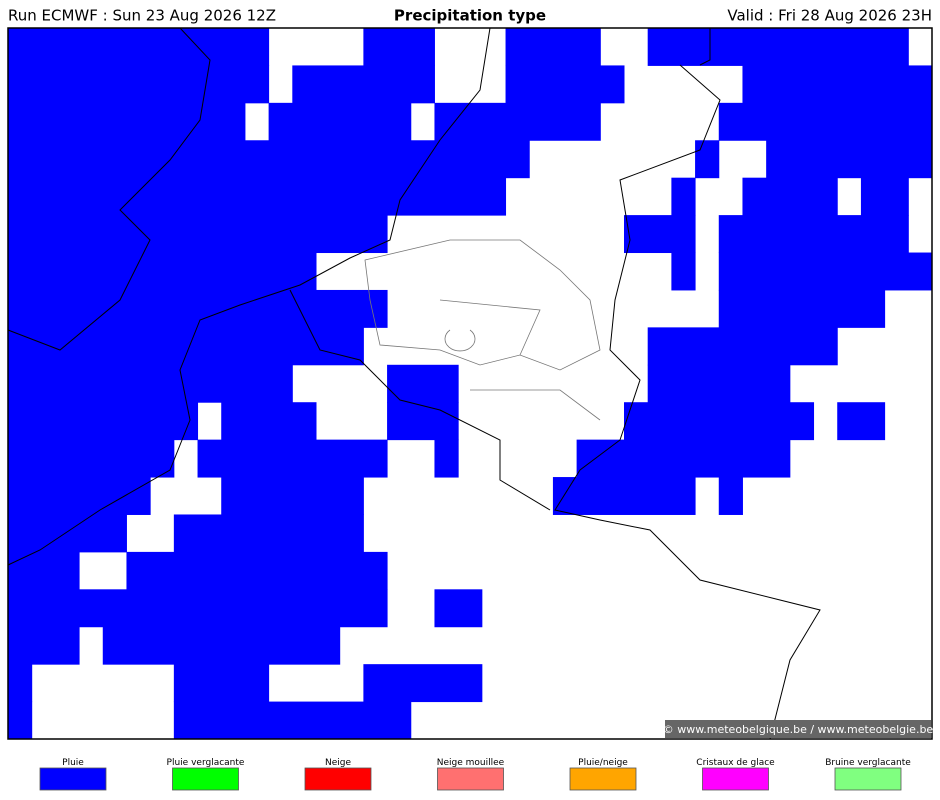 This screenshot has width=940, height=800. I want to click on valid-label: Valid : Fri 28 Aug 2026 23H, so click(829, 16).